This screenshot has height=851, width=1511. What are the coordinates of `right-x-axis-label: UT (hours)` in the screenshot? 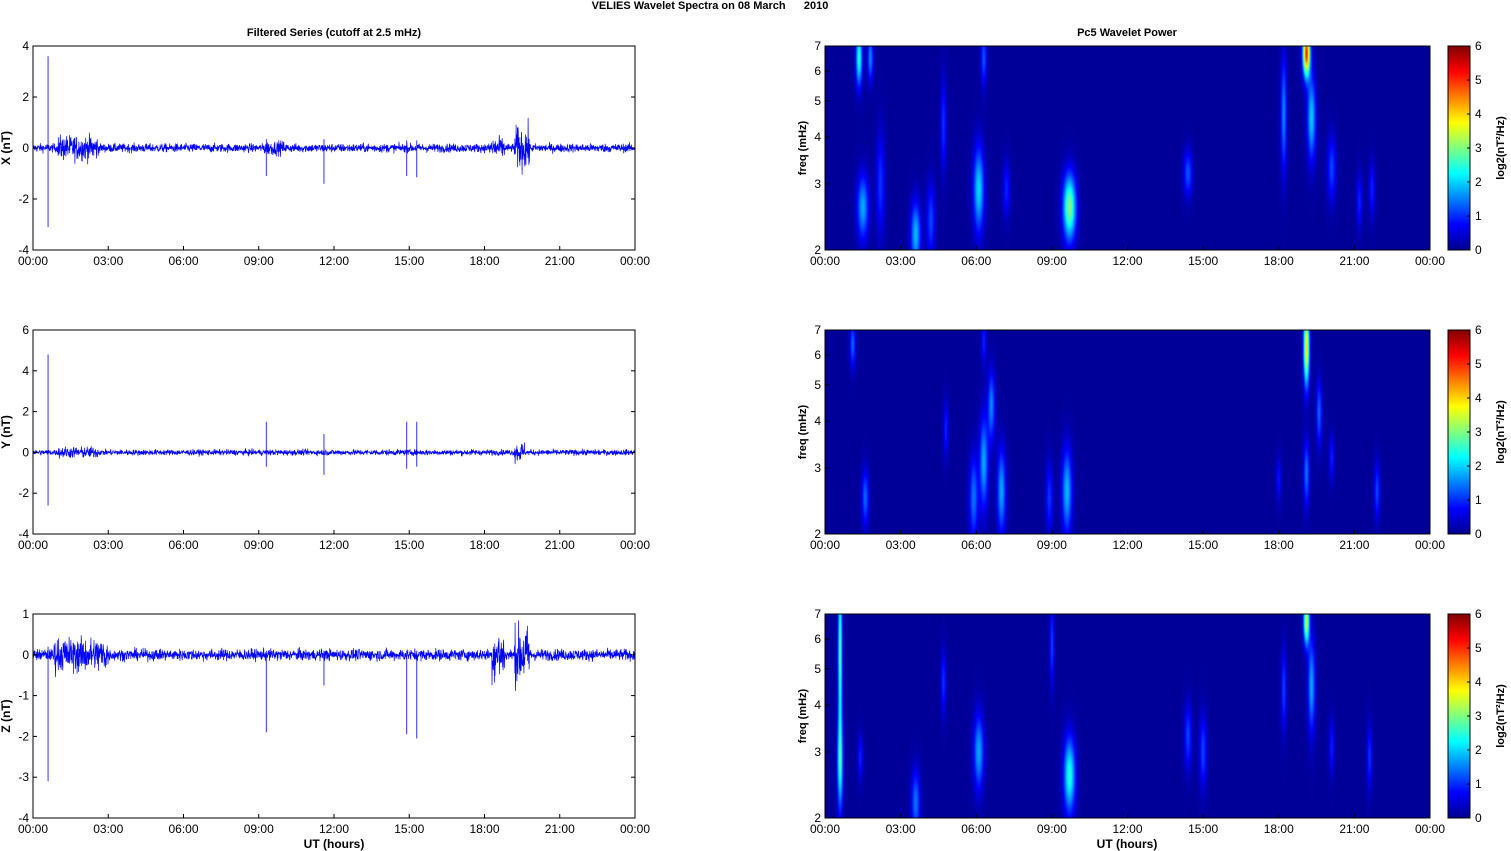 It's located at (1127, 844).